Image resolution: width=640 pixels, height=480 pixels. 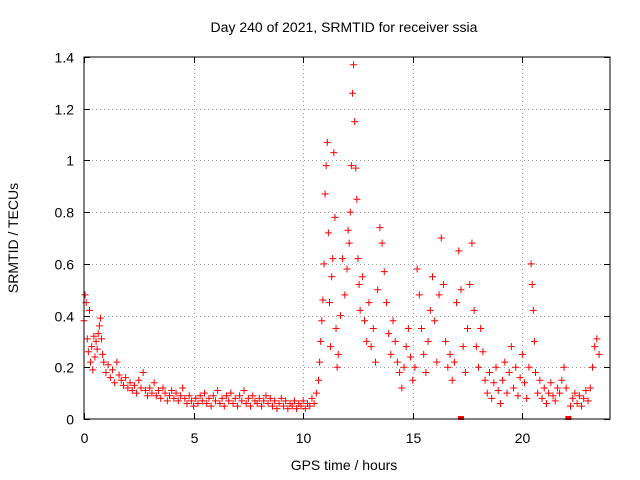 What do you see at coordinates (414, 438) in the screenshot?
I see `x-tick-label: 15` at bounding box center [414, 438].